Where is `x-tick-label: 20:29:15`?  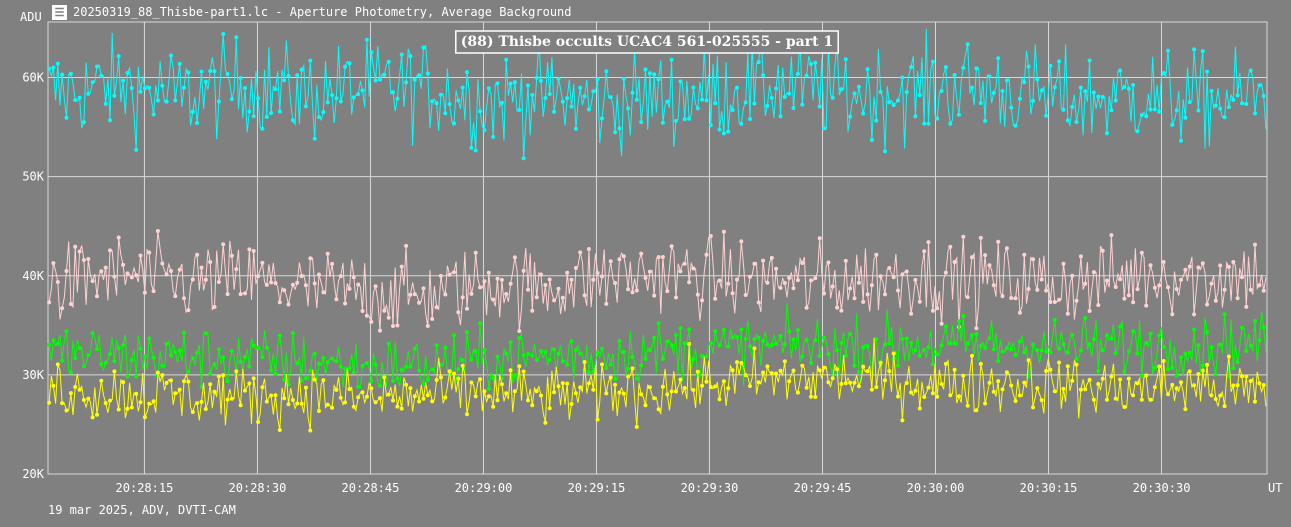
x-tick-label: 20:29:15 is located at coordinates (597, 488).